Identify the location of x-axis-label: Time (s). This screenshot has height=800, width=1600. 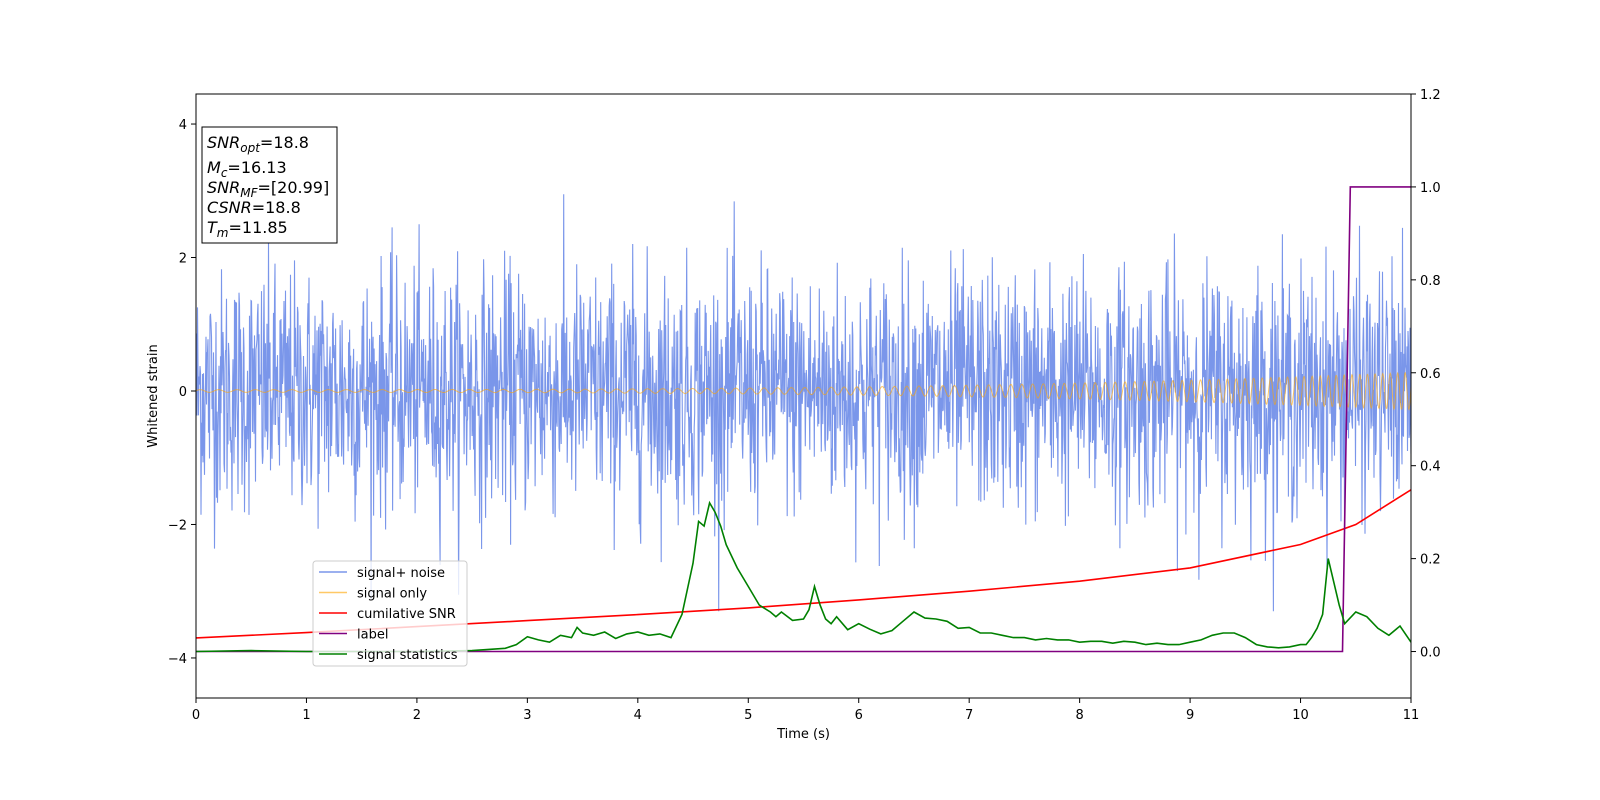
(803, 734).